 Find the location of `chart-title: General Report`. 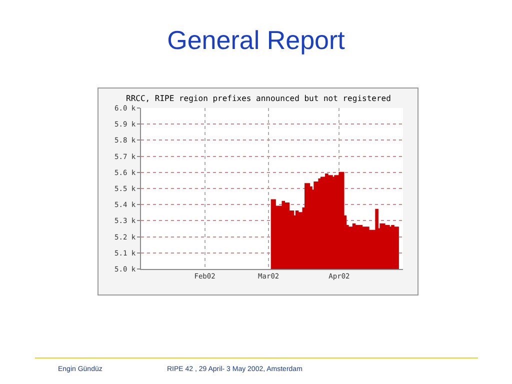

chart-title: General Report is located at coordinates (256, 40).